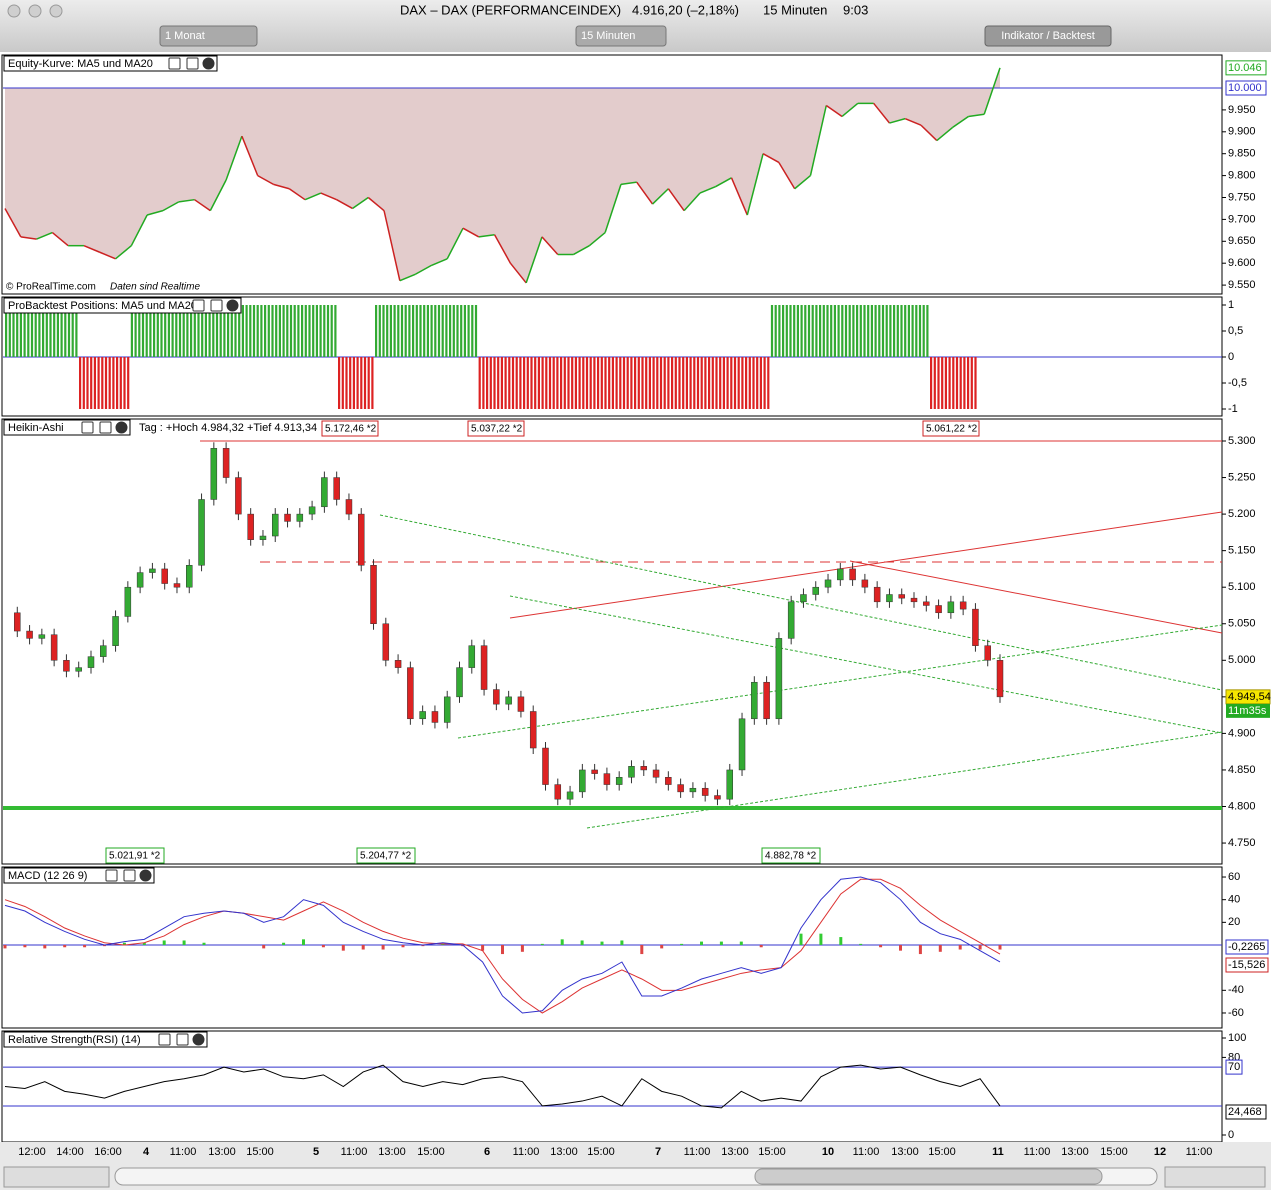  Describe the element at coordinates (1215, 1177) in the screenshot. I see `zoom-tools` at that location.